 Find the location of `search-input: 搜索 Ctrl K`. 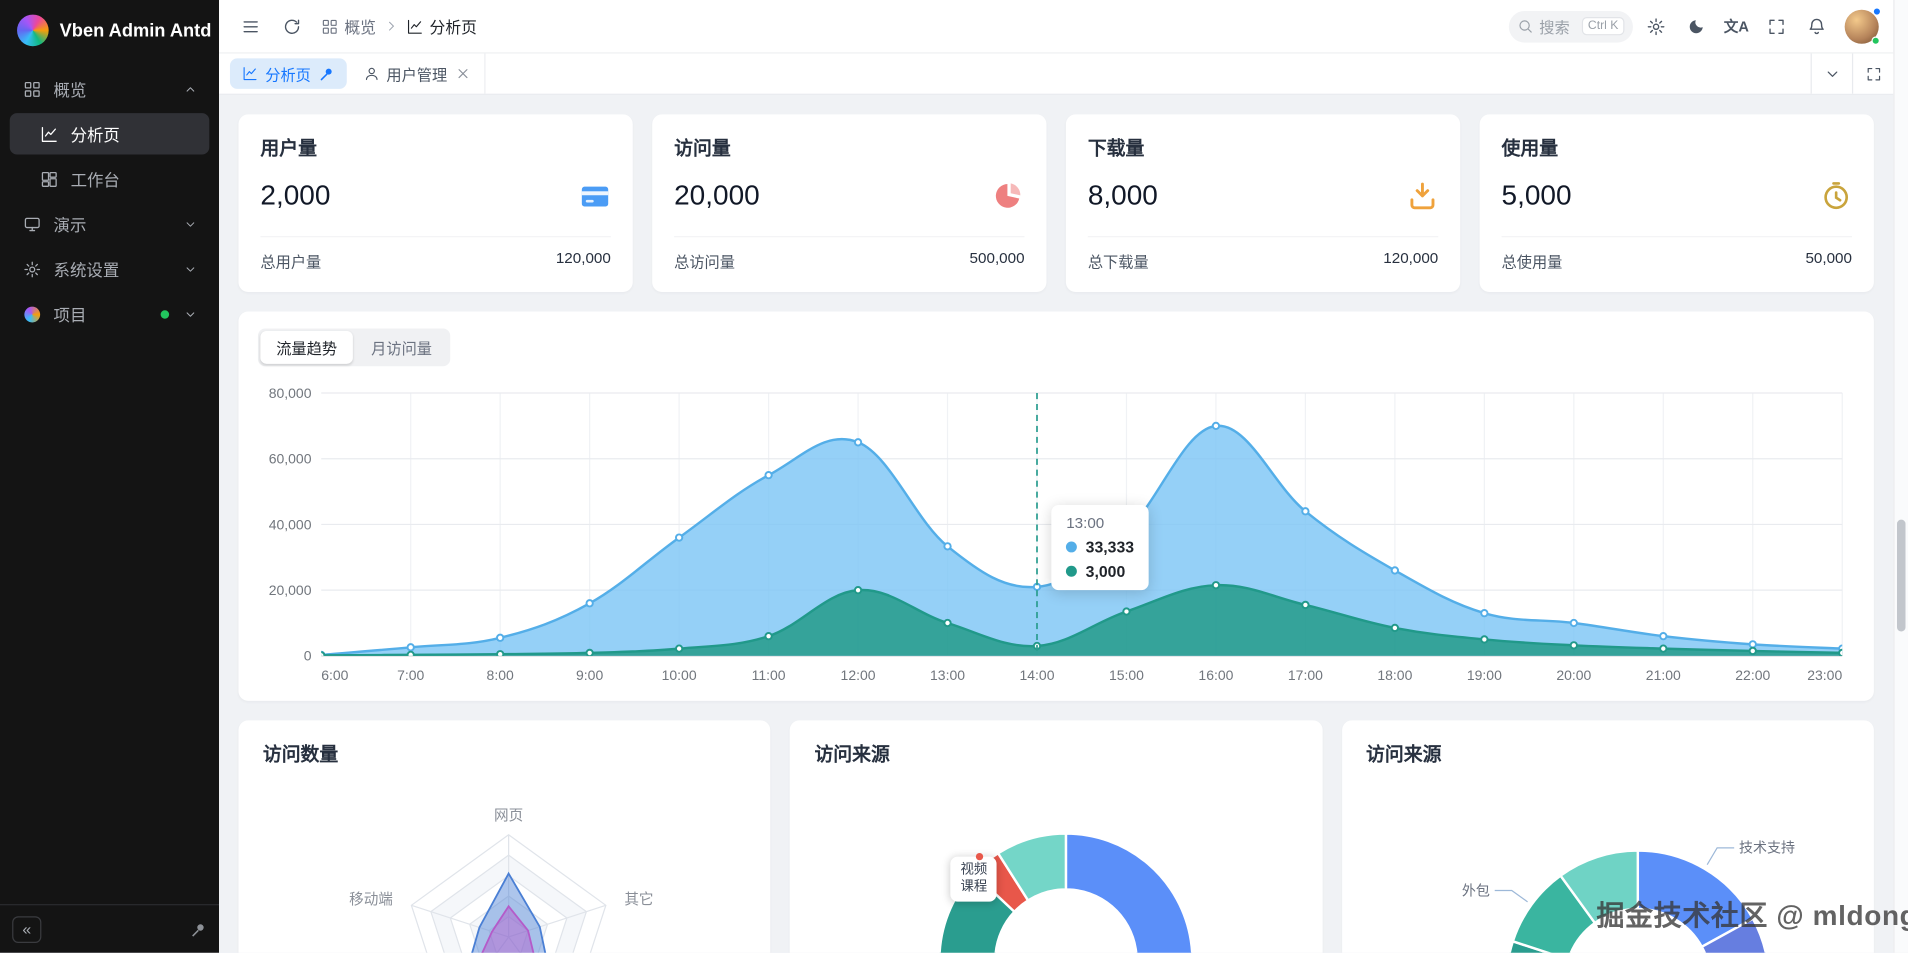

search-input: 搜索 Ctrl K is located at coordinates (1570, 26).